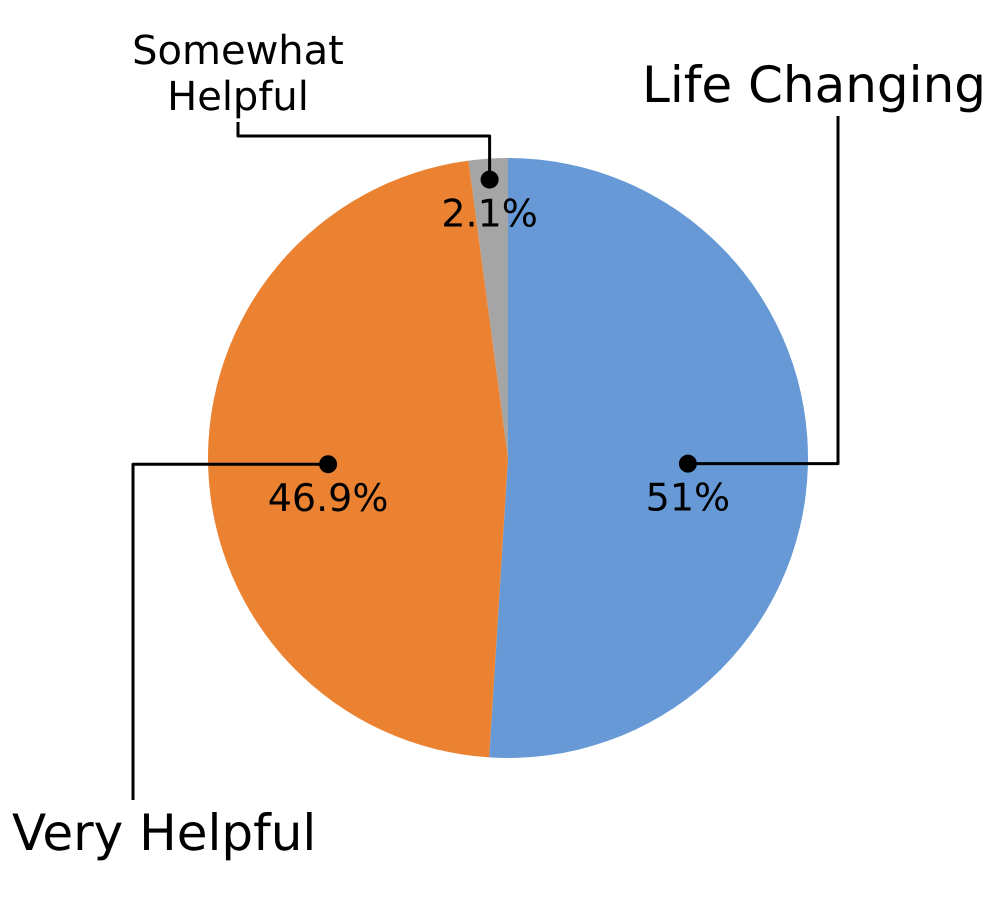 Image resolution: width=1000 pixels, height=900 pixels. I want to click on data-label: 46.9%, so click(328, 498).